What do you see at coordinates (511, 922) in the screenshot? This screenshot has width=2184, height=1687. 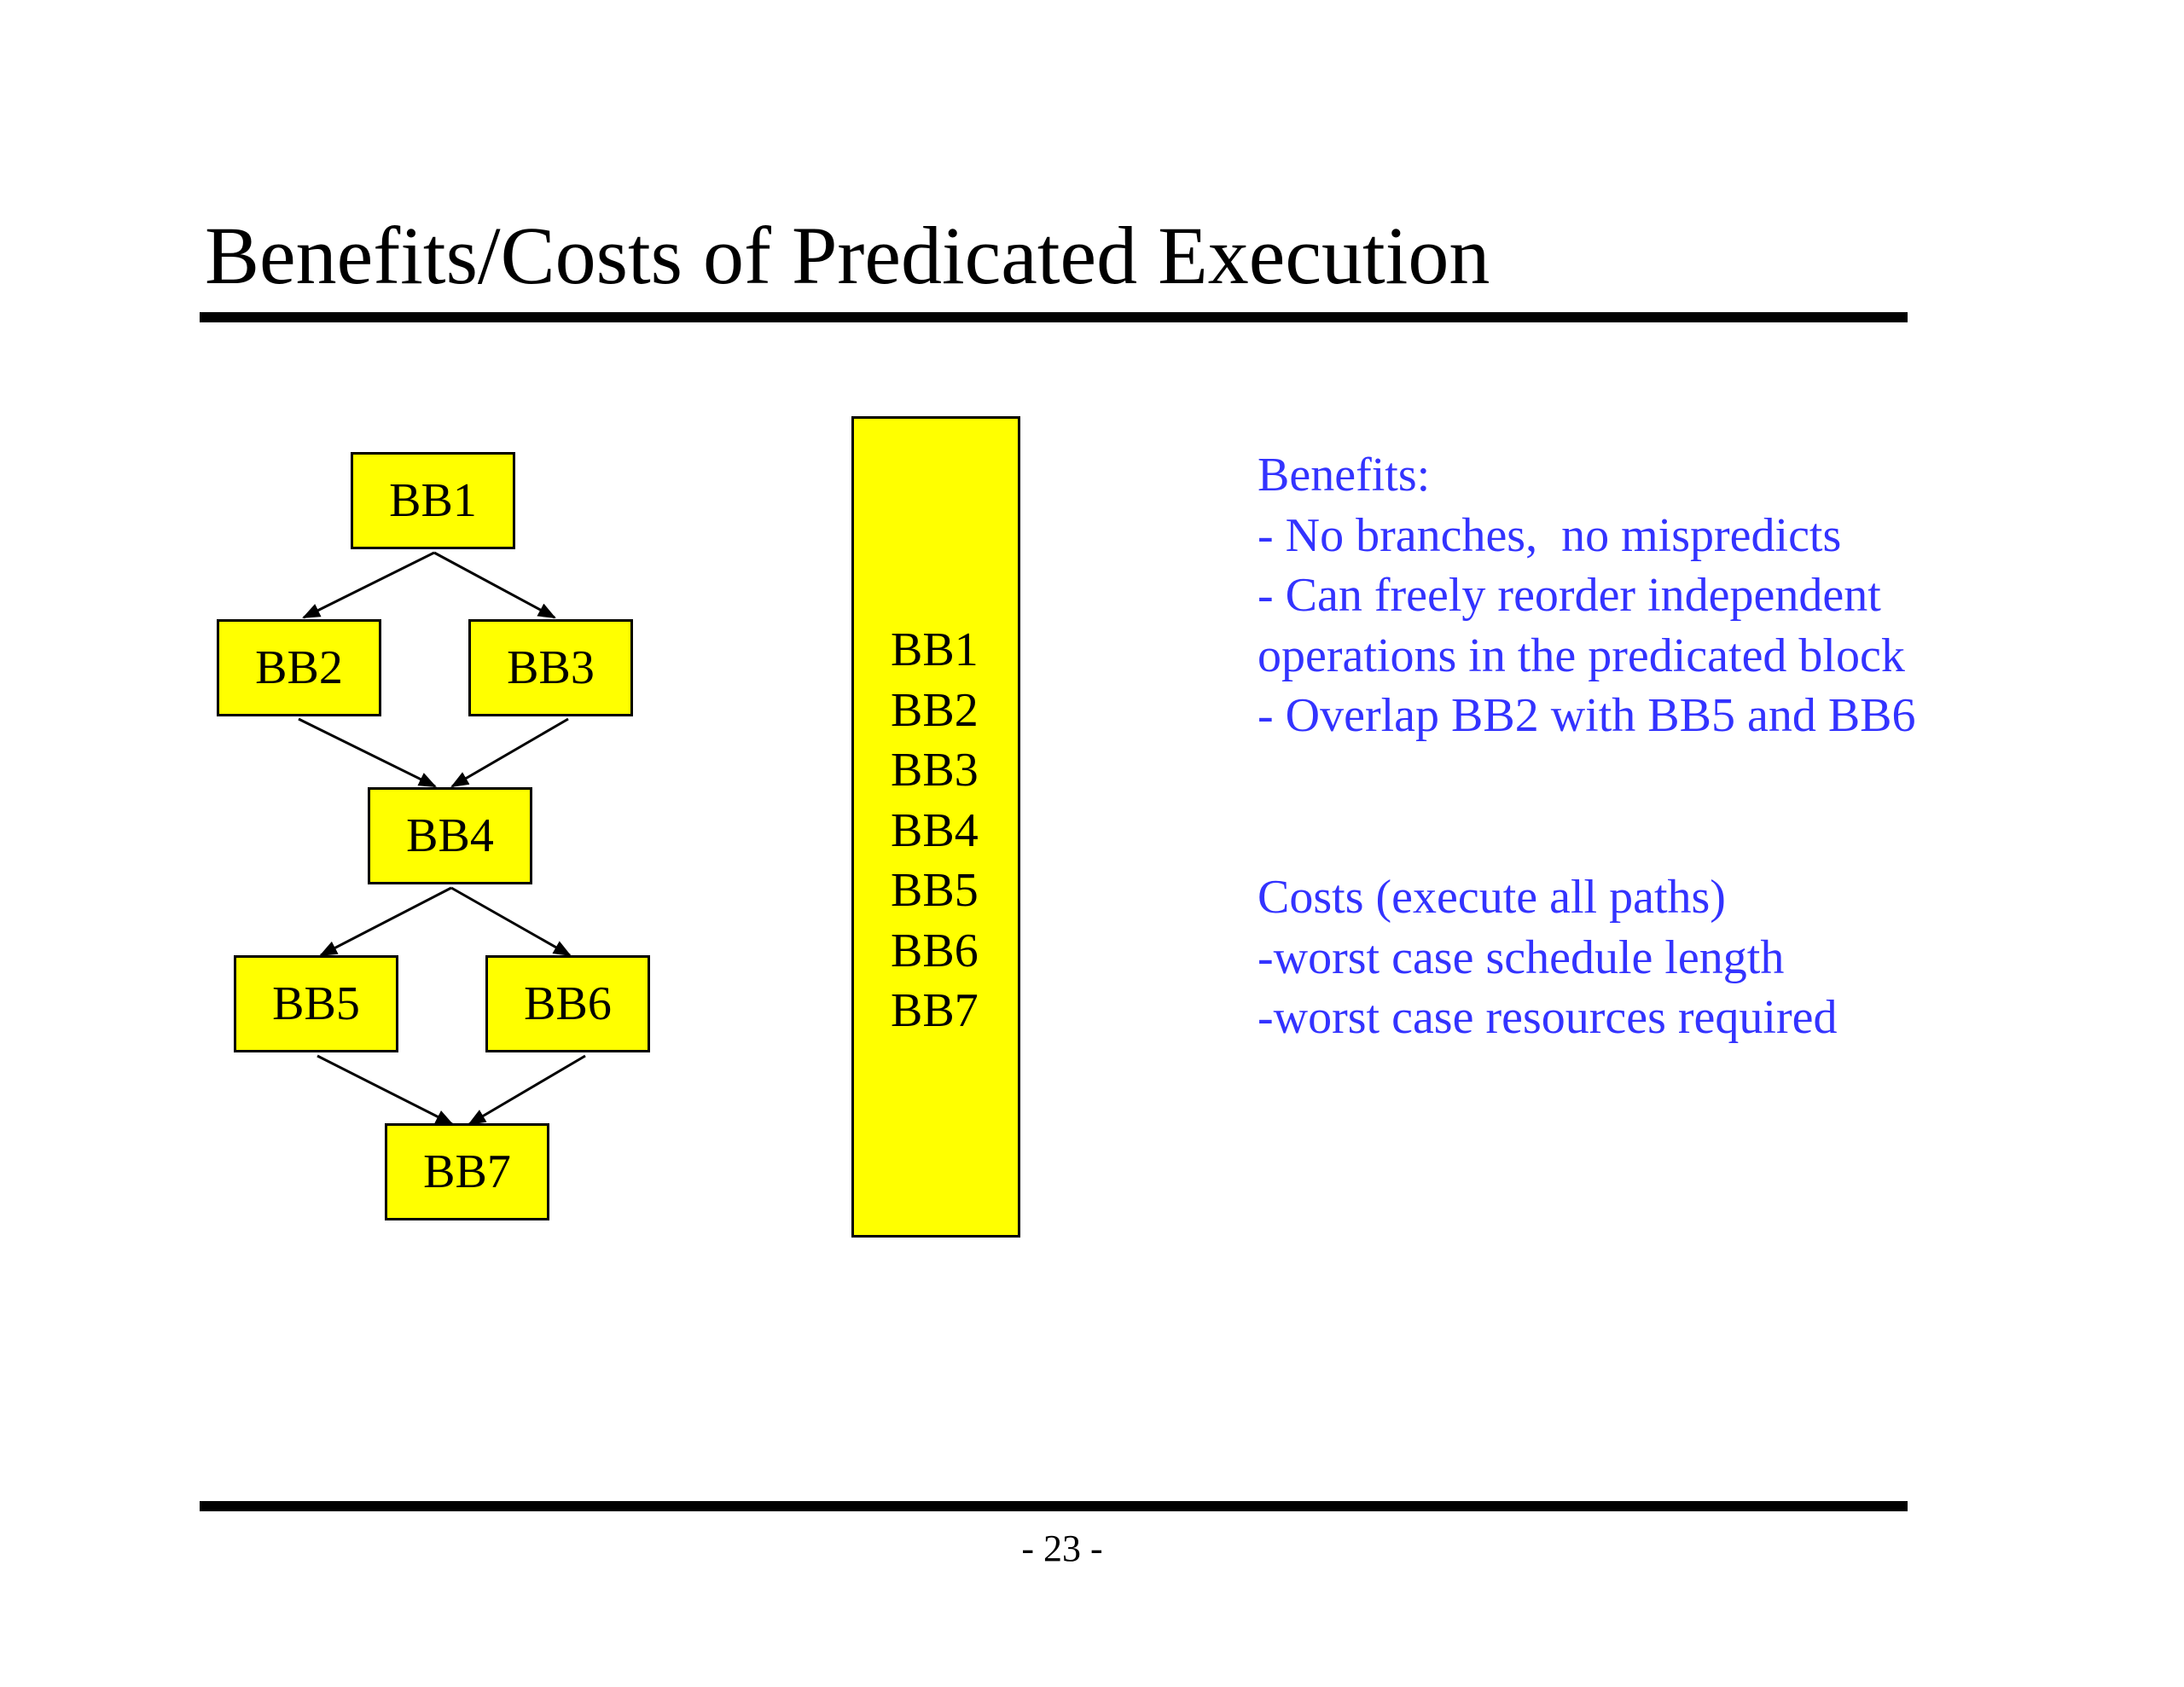 I see `edge-bb4-bb6` at bounding box center [511, 922].